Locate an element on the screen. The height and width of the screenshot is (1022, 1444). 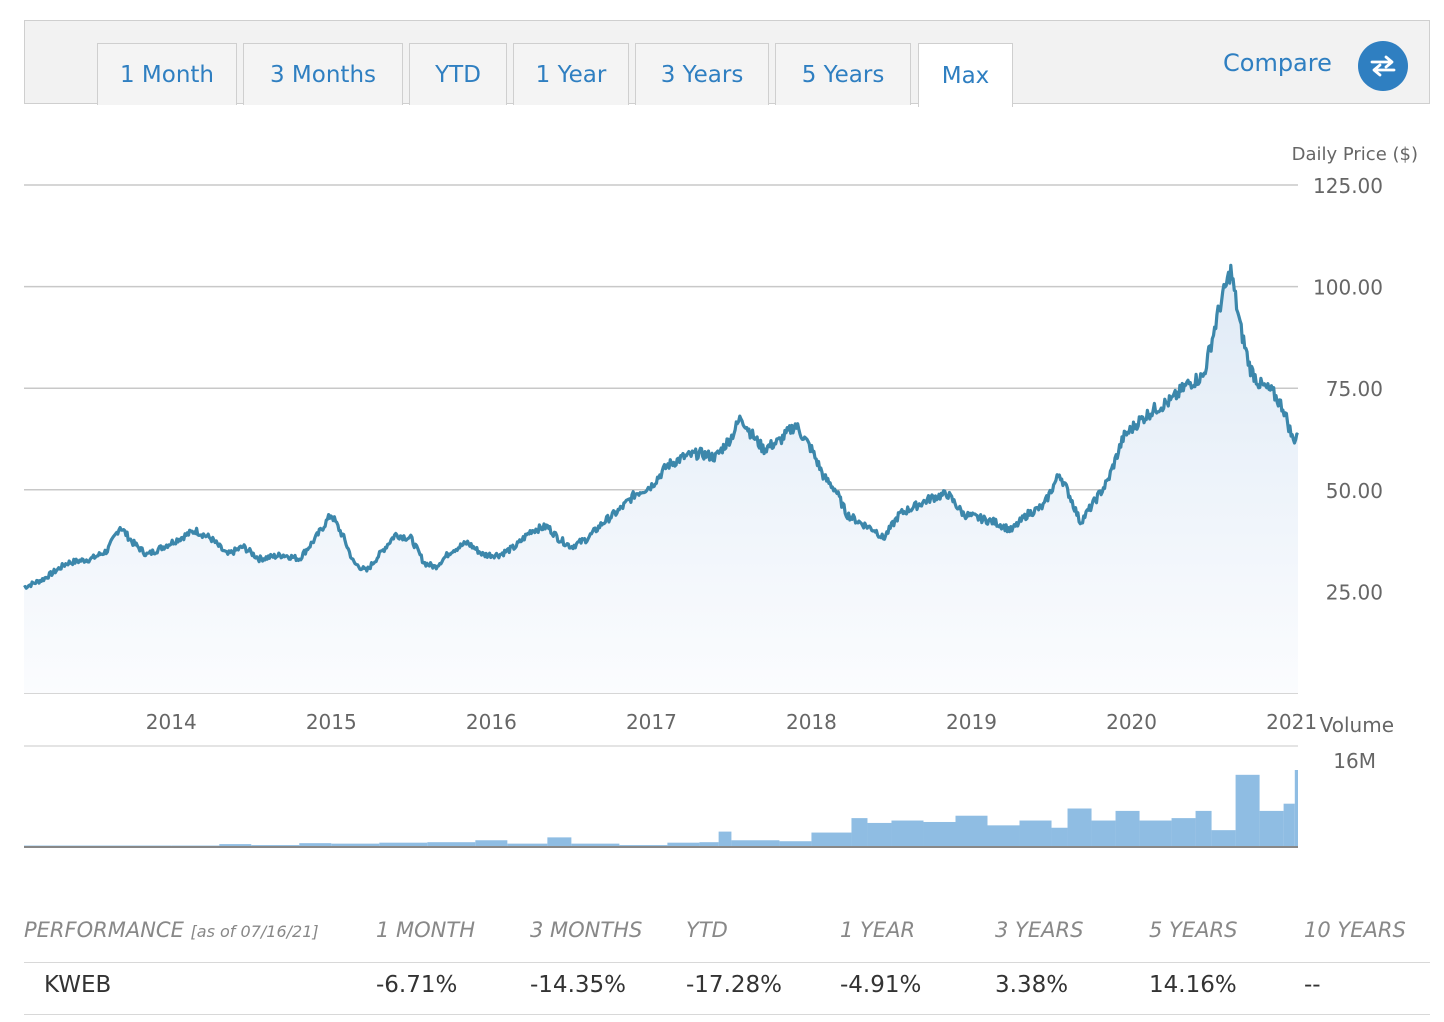
tab-ytd: YTD is located at coordinates (458, 74).